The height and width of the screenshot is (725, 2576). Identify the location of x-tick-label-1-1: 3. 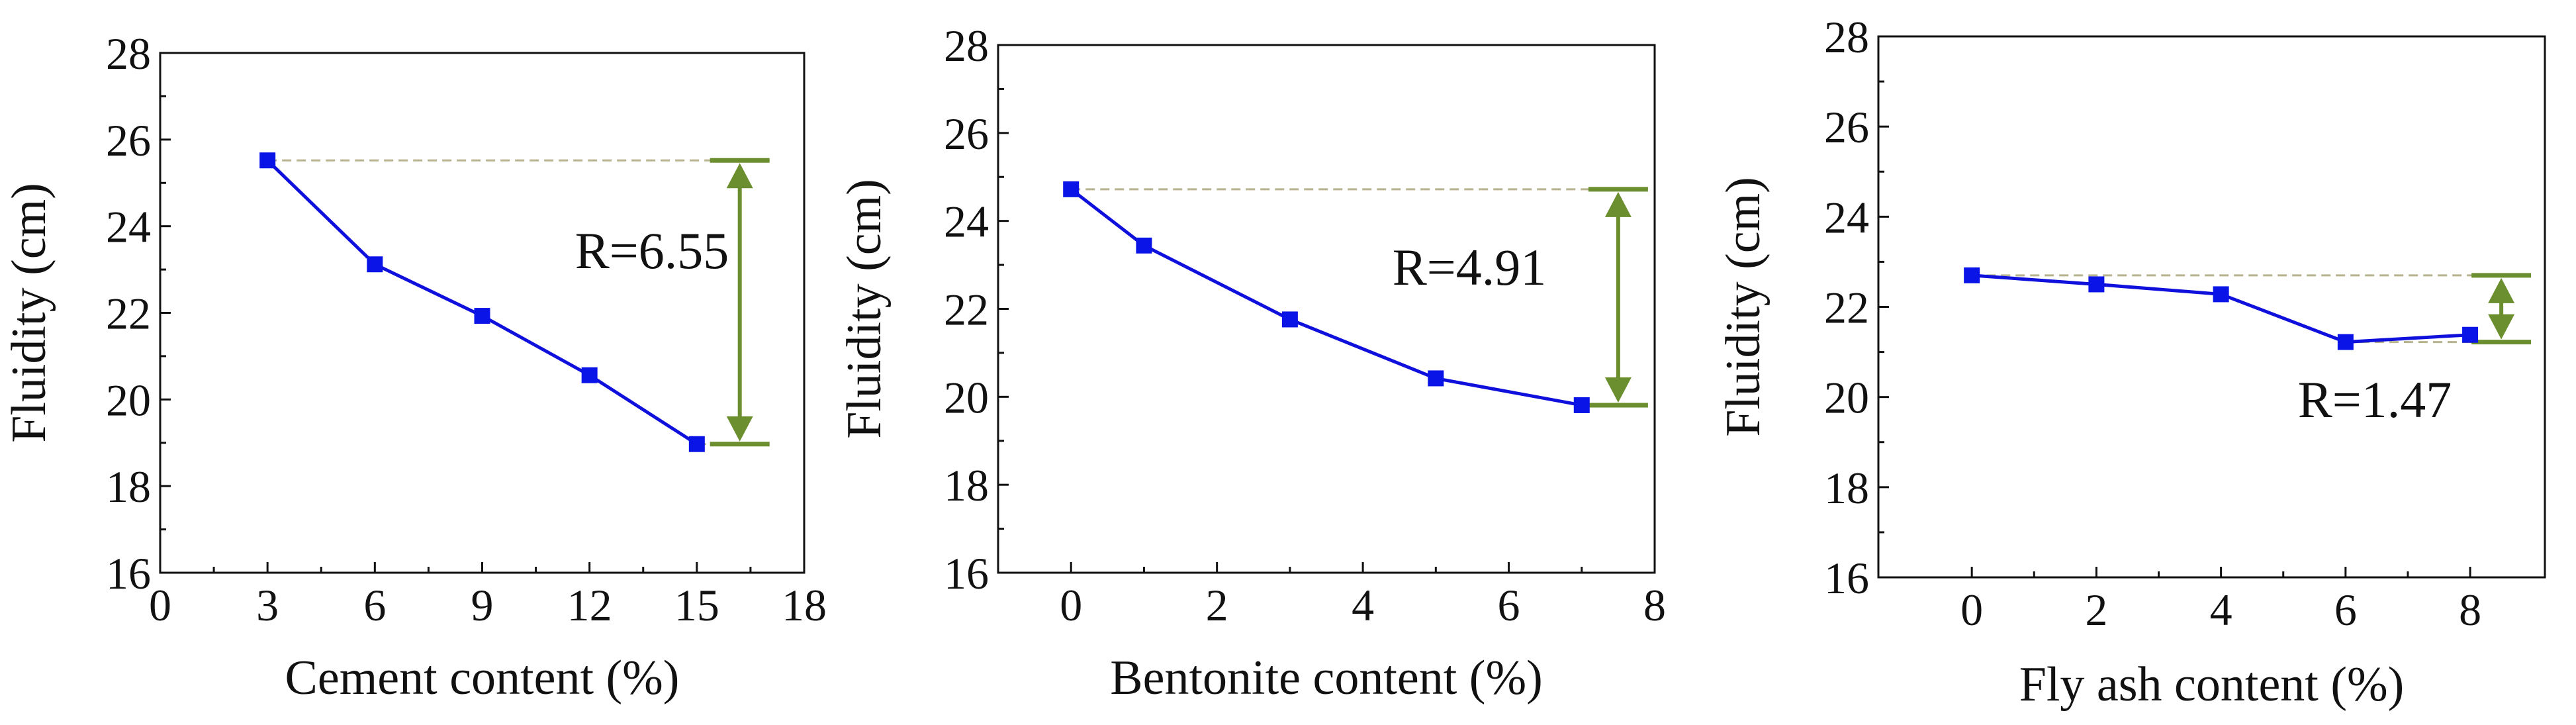
(267, 605).